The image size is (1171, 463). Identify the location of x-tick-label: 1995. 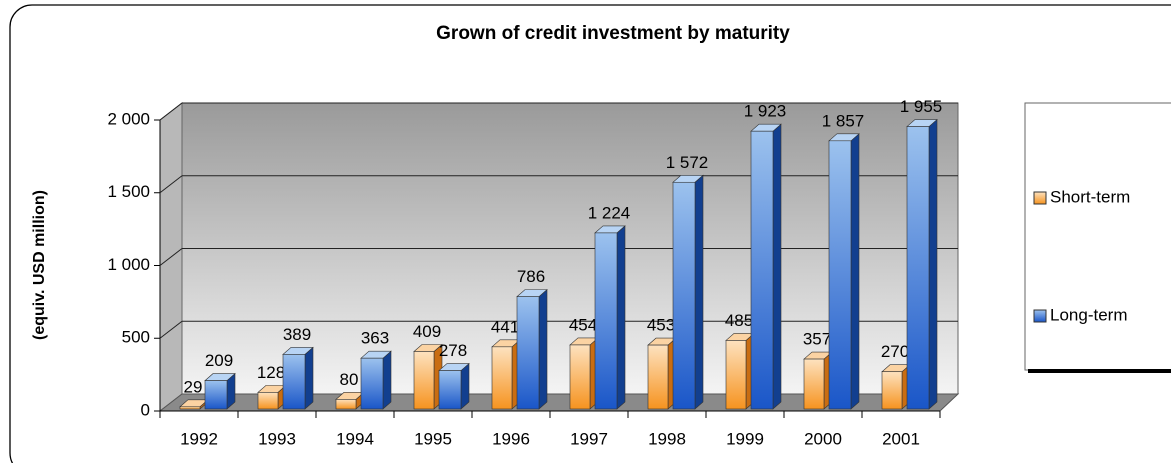
(433, 438).